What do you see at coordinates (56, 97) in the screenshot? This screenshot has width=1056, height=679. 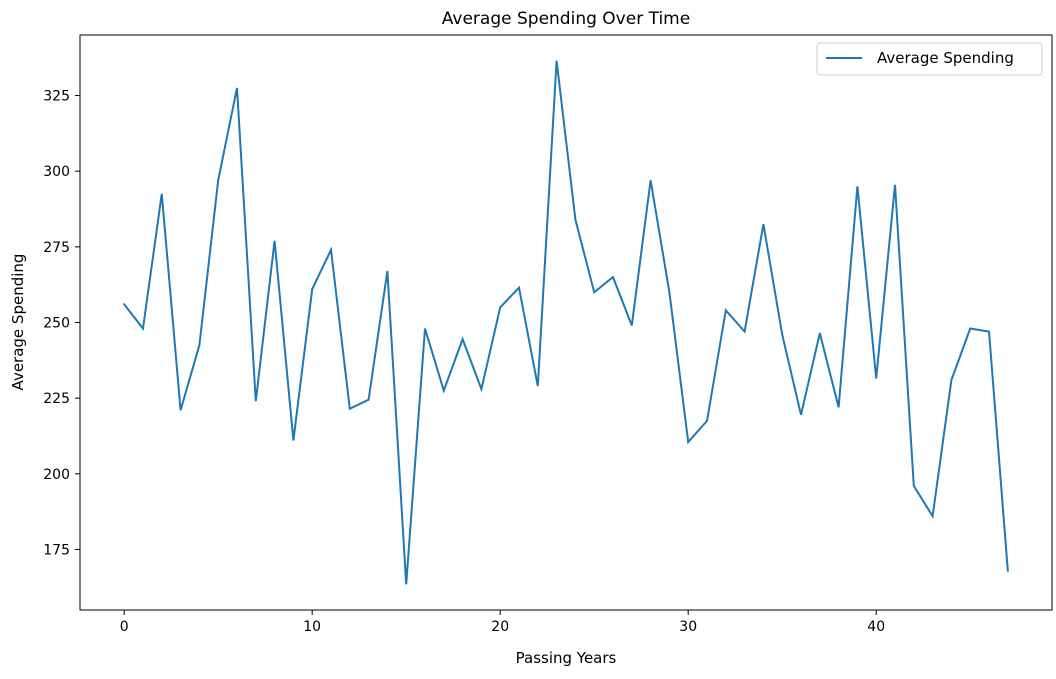 I see `y-tick-label: 325` at bounding box center [56, 97].